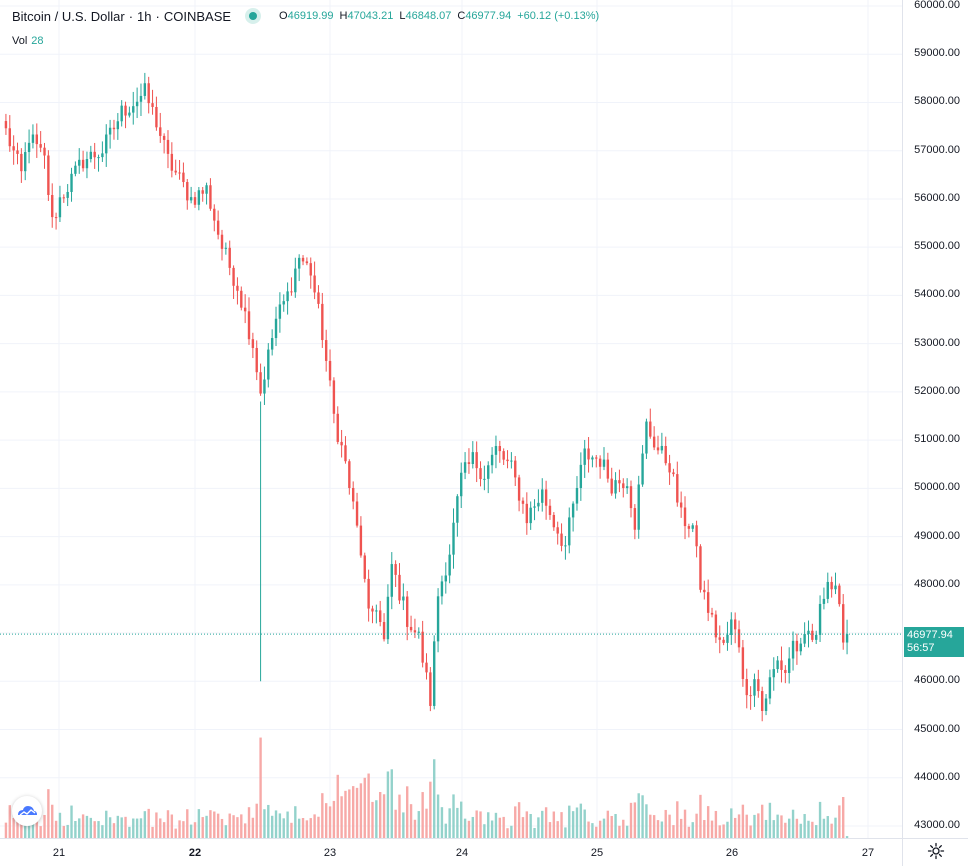 This screenshot has height=866, width=968. I want to click on market-status-icon, so click(253, 16).